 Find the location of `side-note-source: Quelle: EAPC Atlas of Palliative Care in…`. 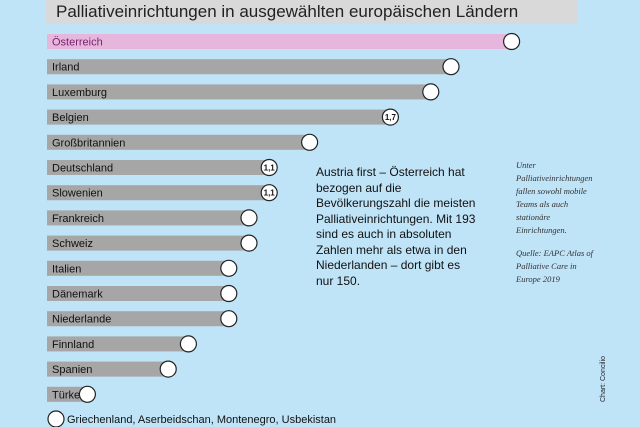

side-note-source: Quelle: EAPC Atlas of Palliative Care in… is located at coordinates (555, 266).